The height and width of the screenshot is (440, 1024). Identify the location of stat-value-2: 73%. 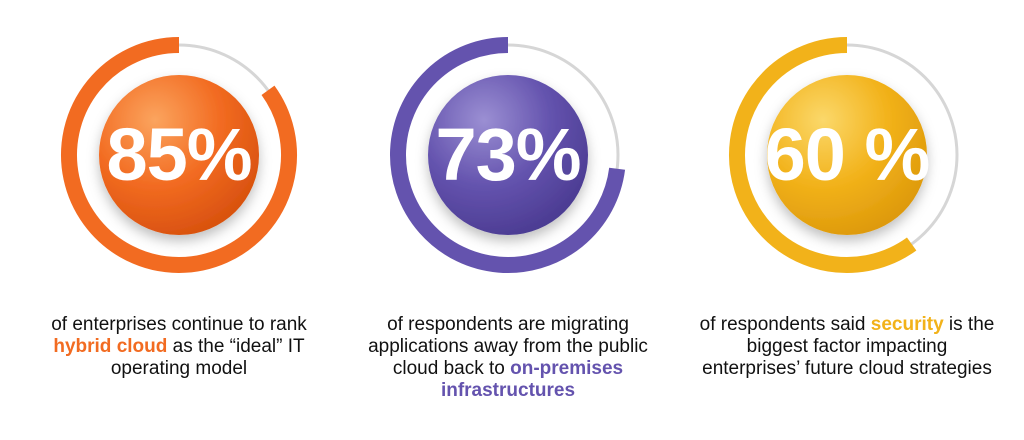
(508, 154).